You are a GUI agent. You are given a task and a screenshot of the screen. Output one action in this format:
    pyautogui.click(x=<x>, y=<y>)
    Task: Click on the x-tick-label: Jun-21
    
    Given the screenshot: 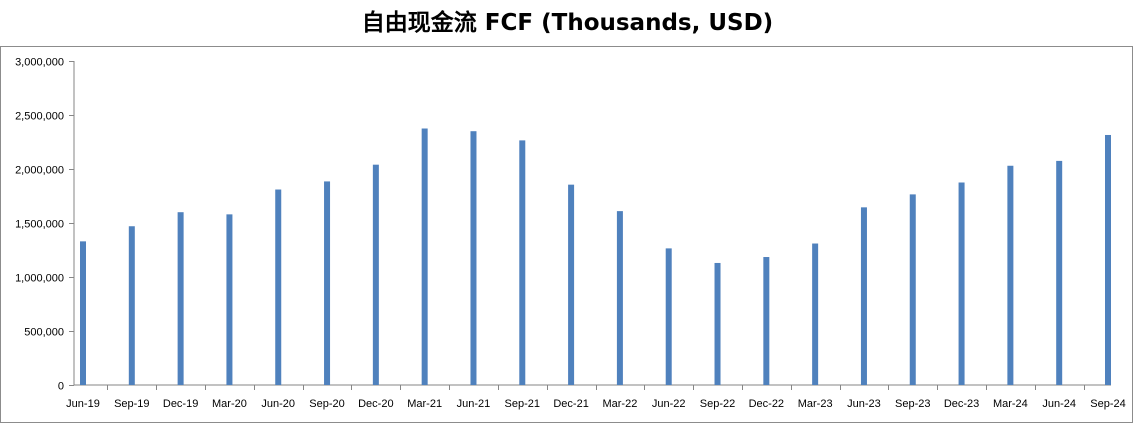 What is the action you would take?
    pyautogui.click(x=474, y=404)
    